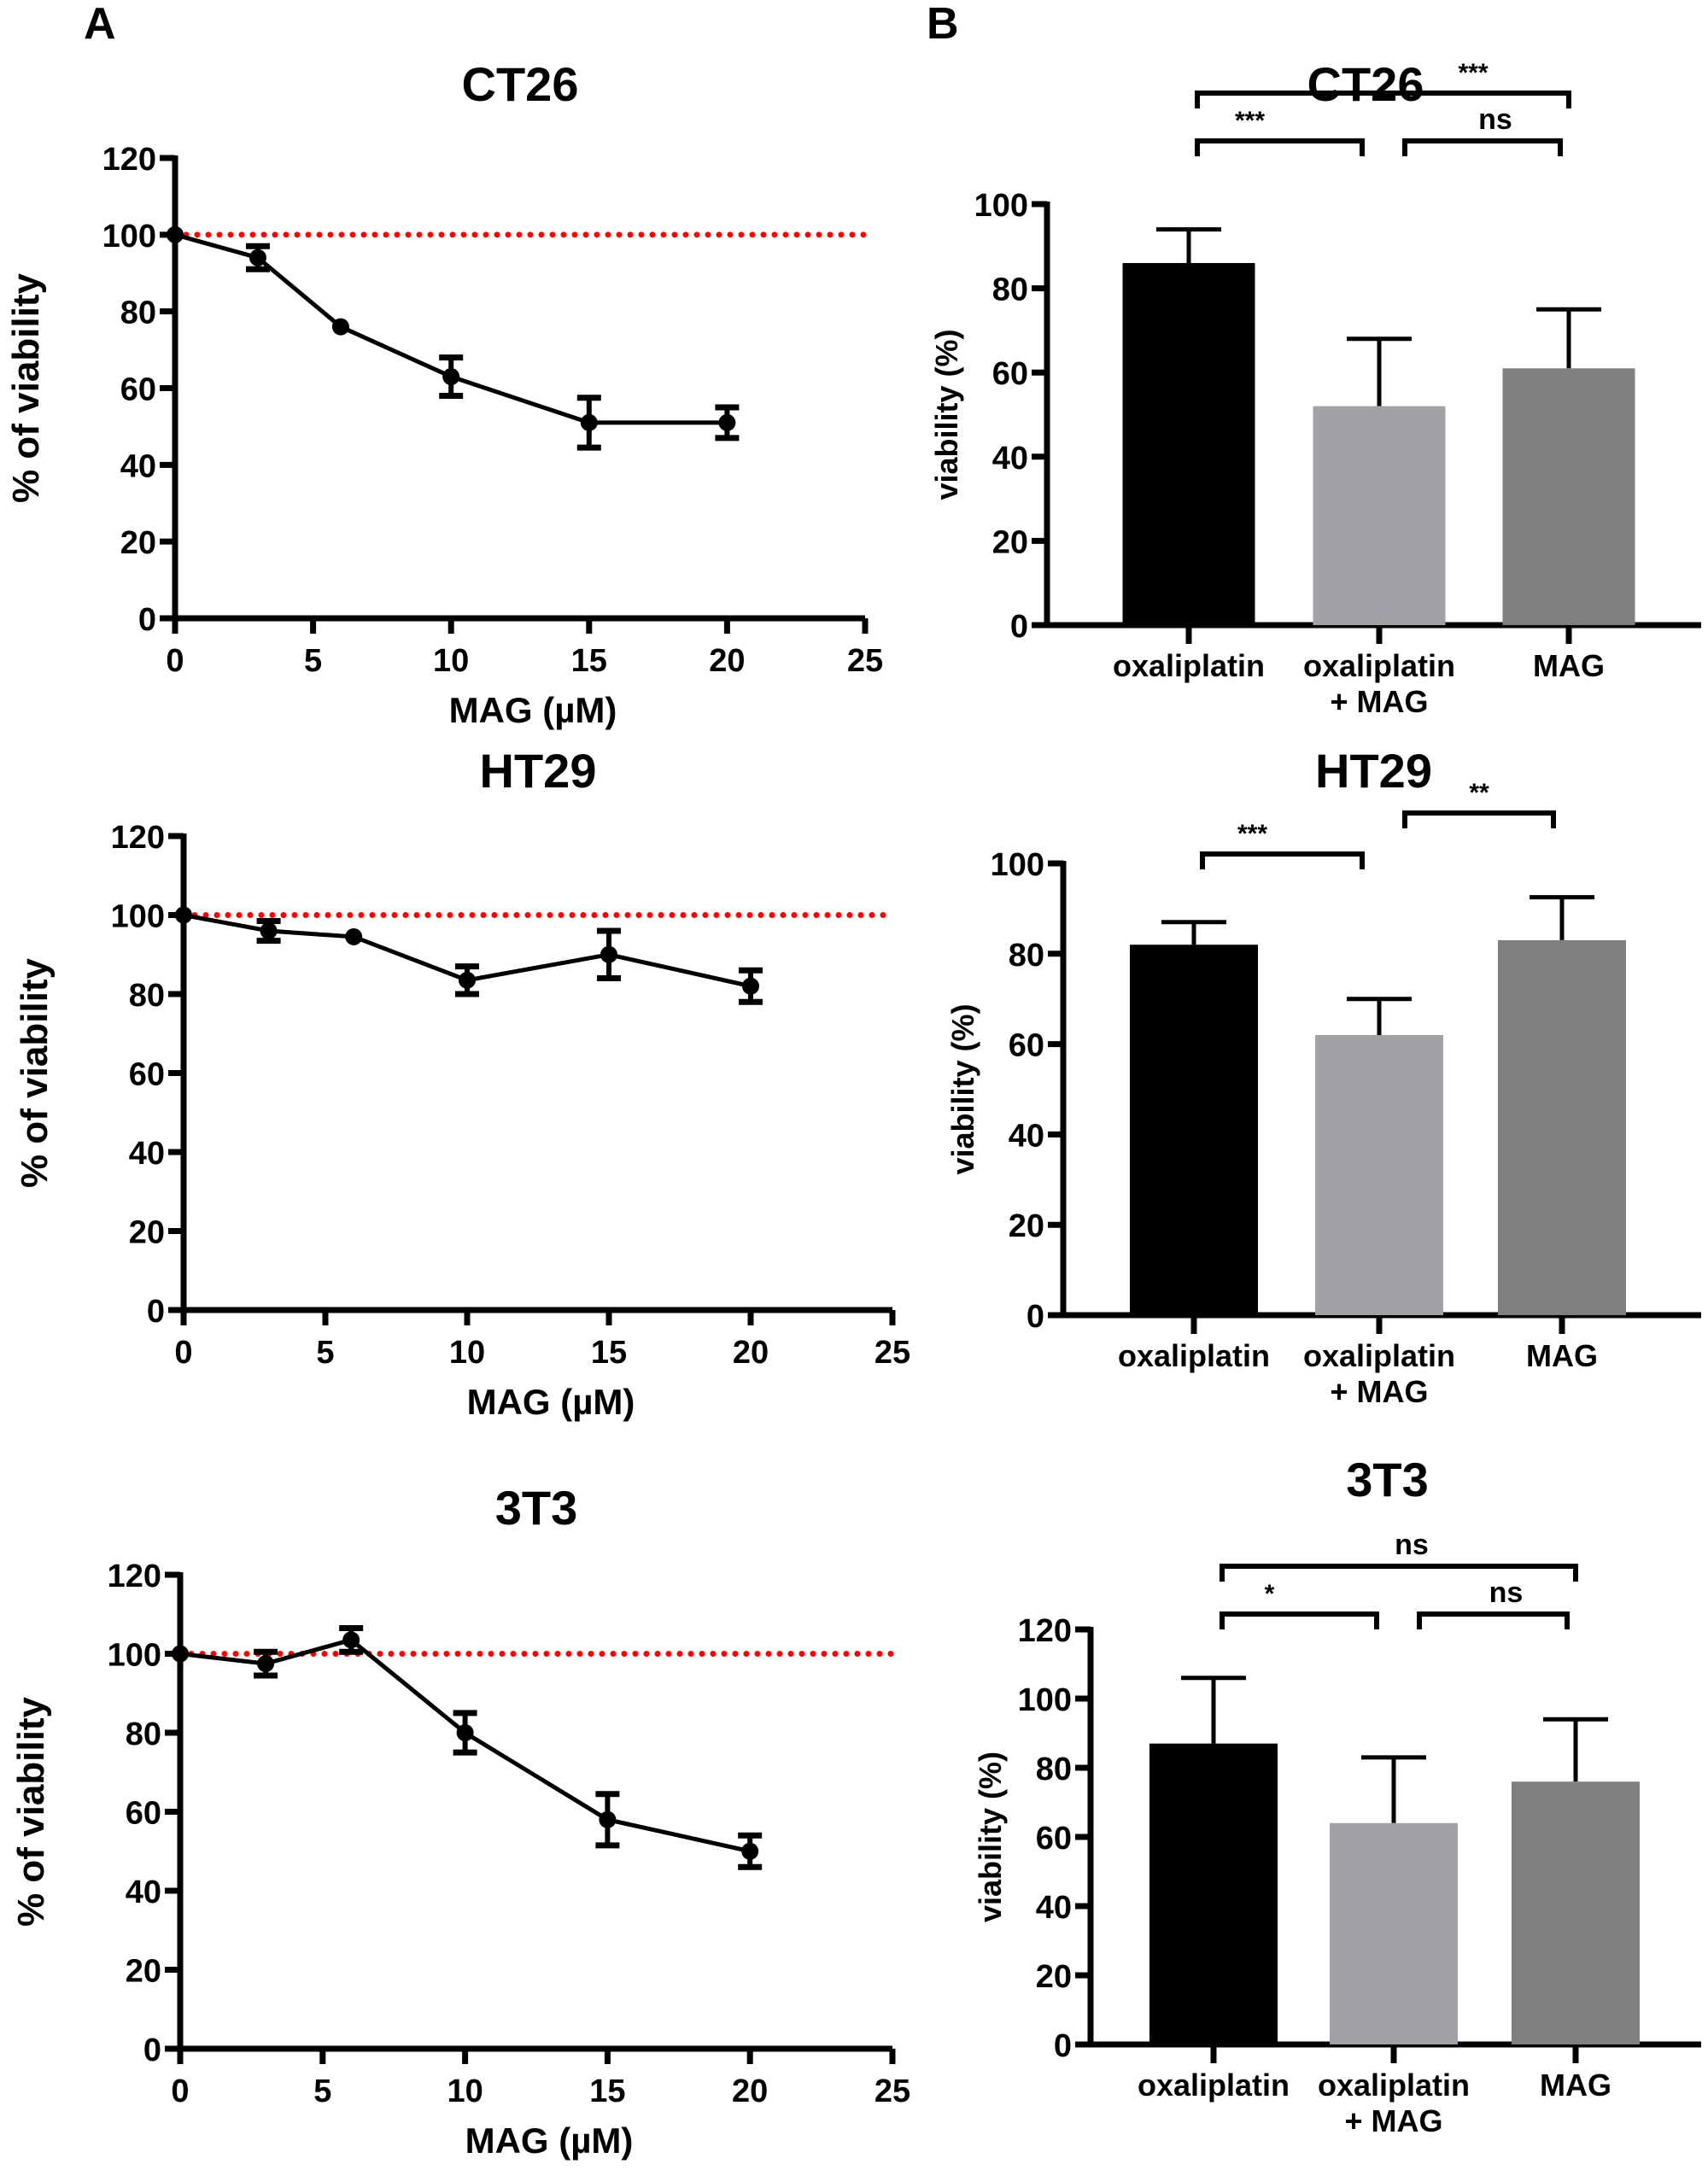 This screenshot has width=1708, height=2170. What do you see at coordinates (607, 2091) in the screenshot?
I see `x-tick-label: 15` at bounding box center [607, 2091].